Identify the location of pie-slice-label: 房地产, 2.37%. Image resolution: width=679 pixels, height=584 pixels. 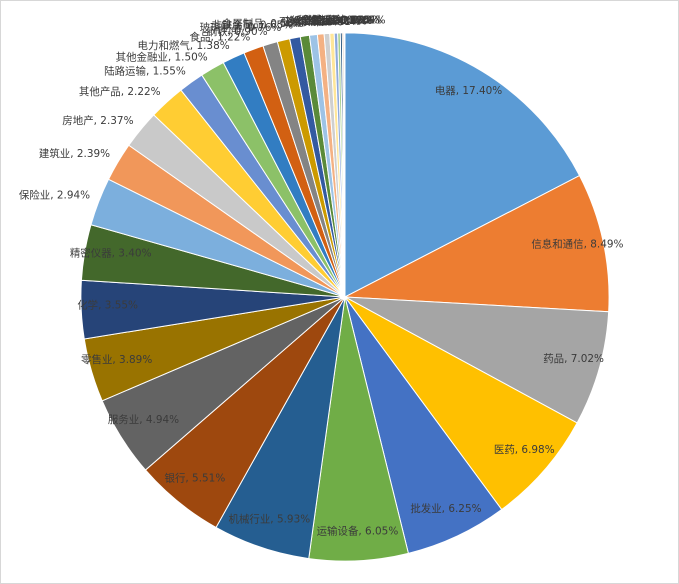
(97, 120).